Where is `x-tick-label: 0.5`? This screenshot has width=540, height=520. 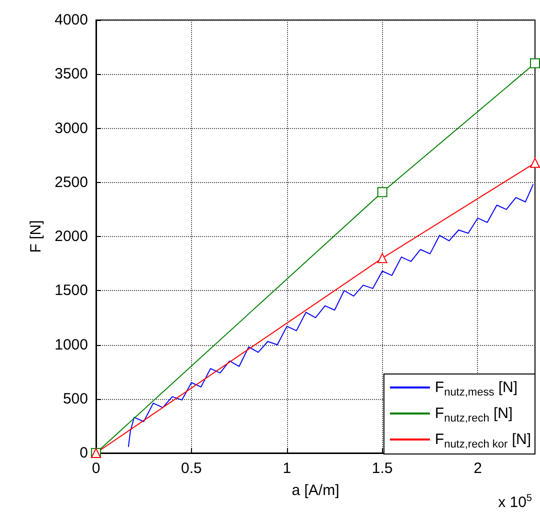 x-tick-label: 0.5 is located at coordinates (191, 468).